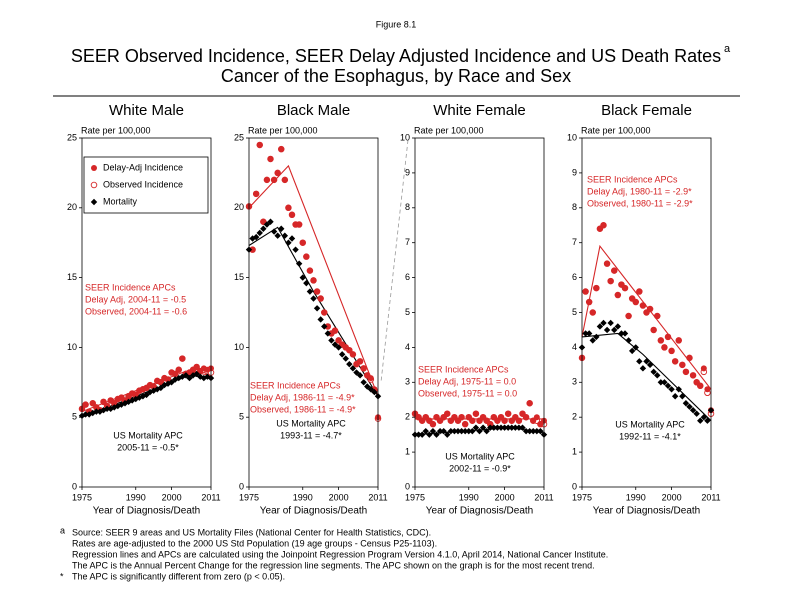 The height and width of the screenshot is (612, 792). Describe the element at coordinates (302, 397) in the screenshot. I see `apc-annotation: Delay Adj, 1986-11 = -4.9*` at that location.